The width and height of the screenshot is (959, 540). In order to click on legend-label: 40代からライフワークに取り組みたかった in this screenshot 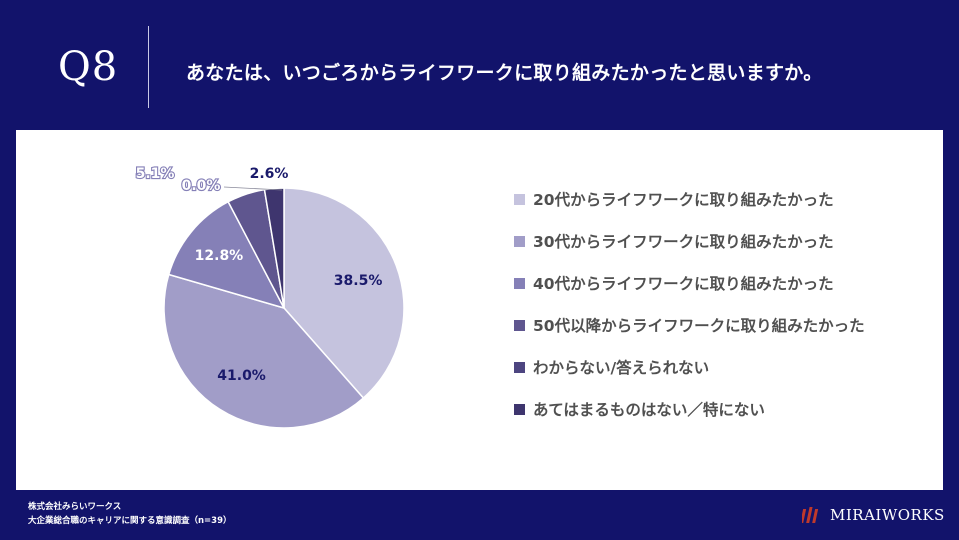, I will do `click(683, 284)`.